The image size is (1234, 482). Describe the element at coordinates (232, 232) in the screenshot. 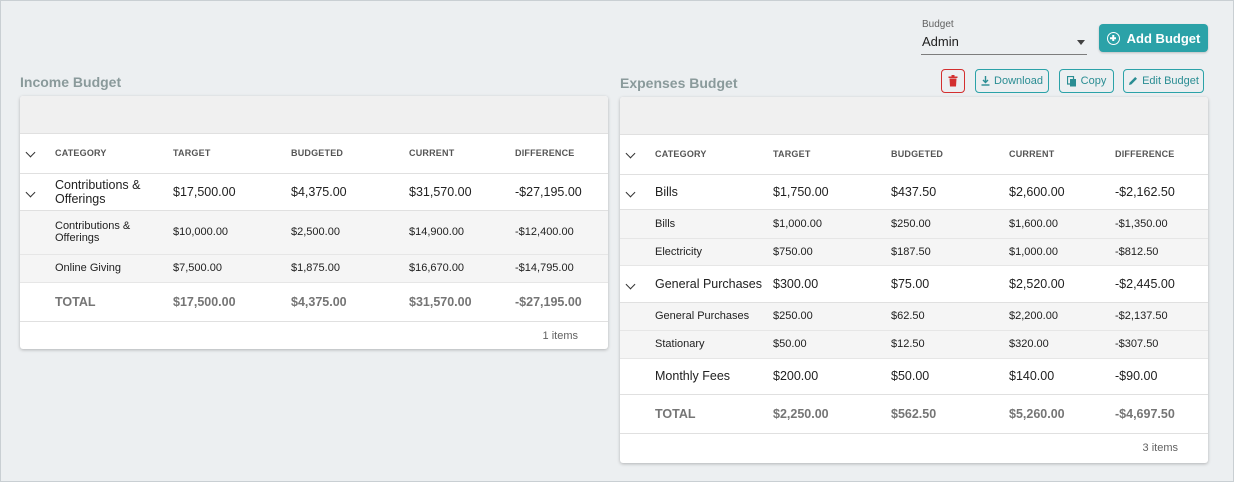

I see `cell-target: $10,000.00` at that location.